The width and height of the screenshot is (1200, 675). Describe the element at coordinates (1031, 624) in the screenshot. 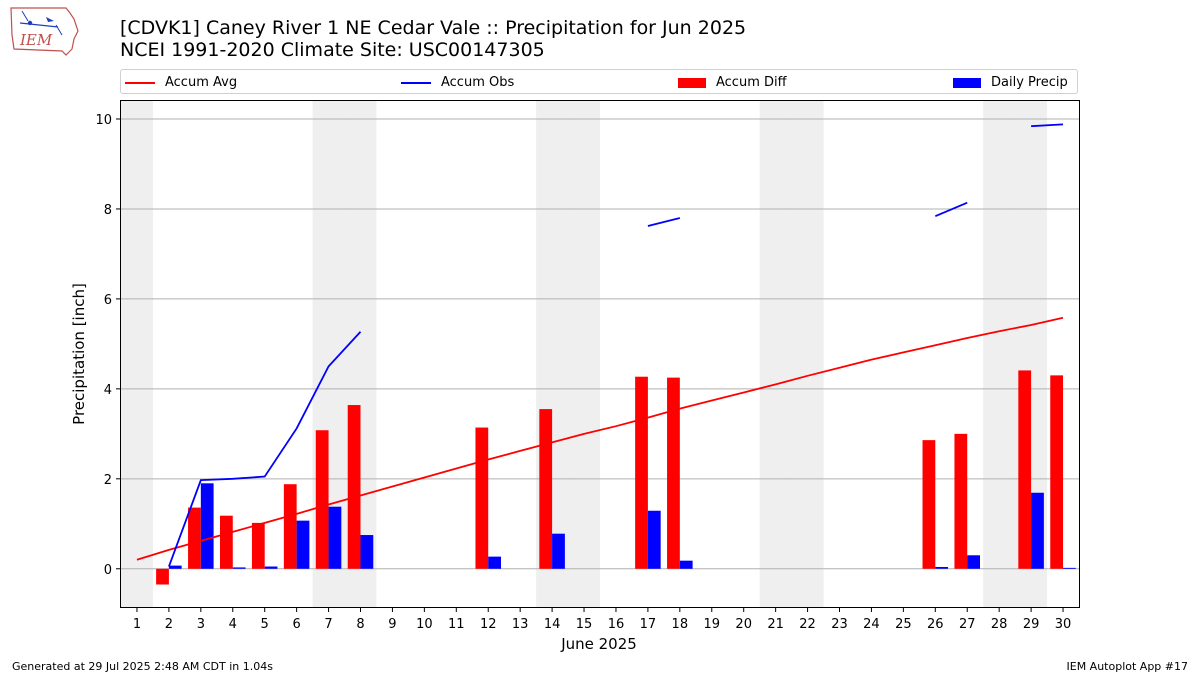

I see `x-tick-label: 29` at that location.